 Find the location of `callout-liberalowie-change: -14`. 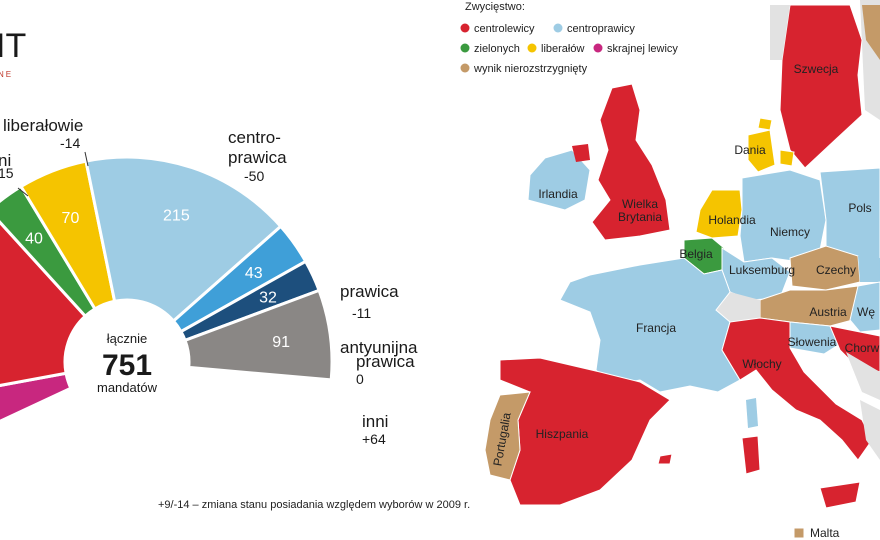

callout-liberalowie-change: -14 is located at coordinates (70, 143).